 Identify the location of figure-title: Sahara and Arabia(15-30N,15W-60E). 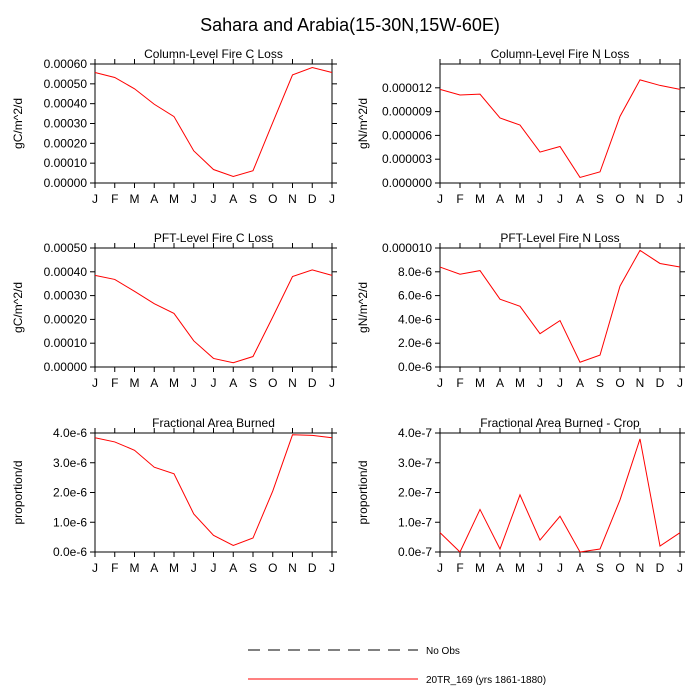
(350, 25).